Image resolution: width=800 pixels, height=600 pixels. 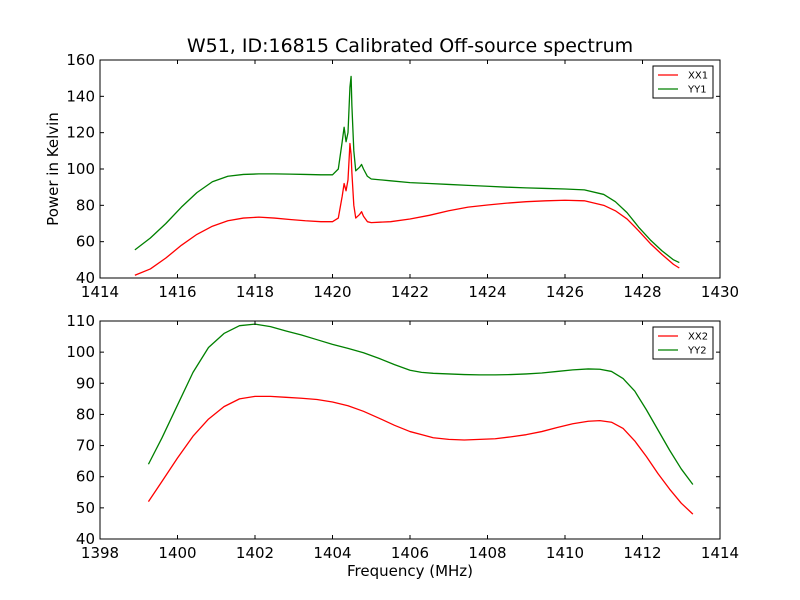 I want to click on x-tick-label: 1420, so click(x=332, y=292).